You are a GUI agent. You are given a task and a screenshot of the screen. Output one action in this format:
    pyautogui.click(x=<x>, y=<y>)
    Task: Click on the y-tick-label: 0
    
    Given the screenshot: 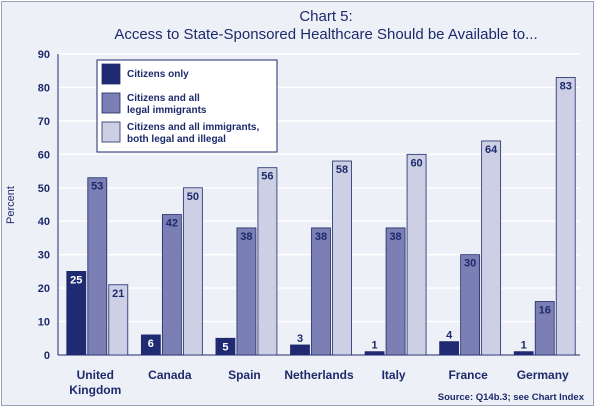 What is the action you would take?
    pyautogui.click(x=47, y=356)
    